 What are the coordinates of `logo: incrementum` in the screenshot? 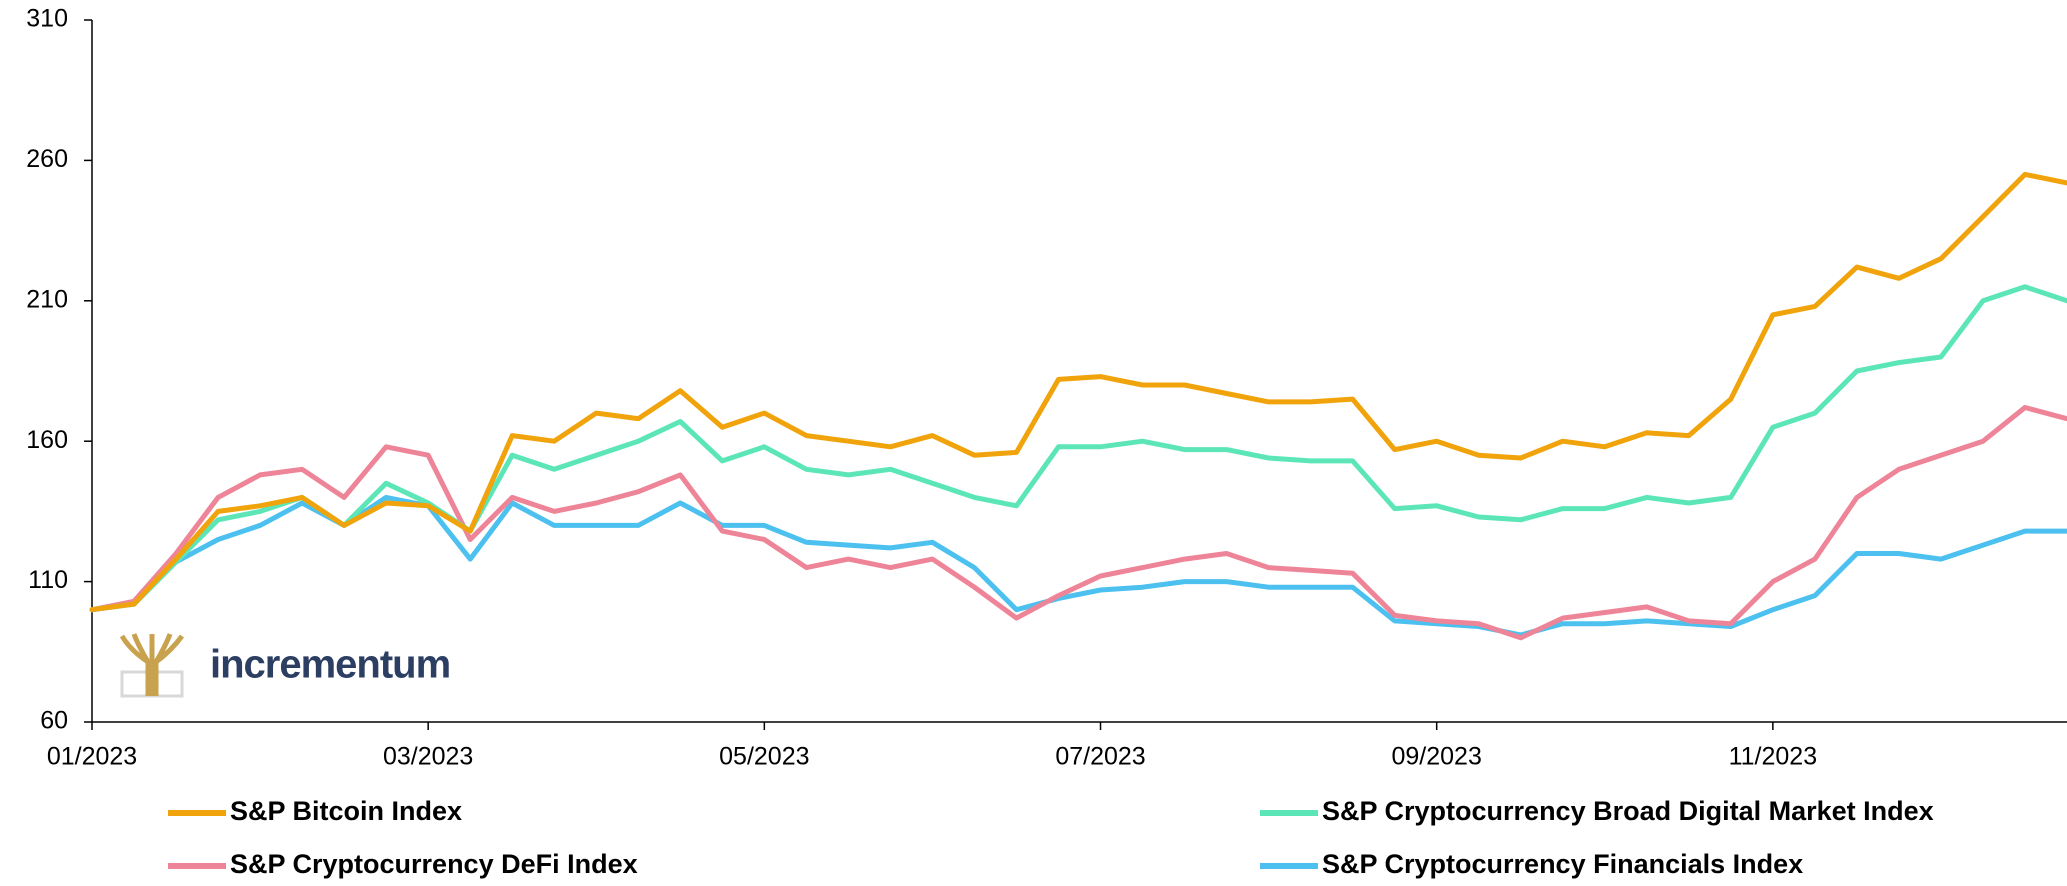 It's located at (285, 665).